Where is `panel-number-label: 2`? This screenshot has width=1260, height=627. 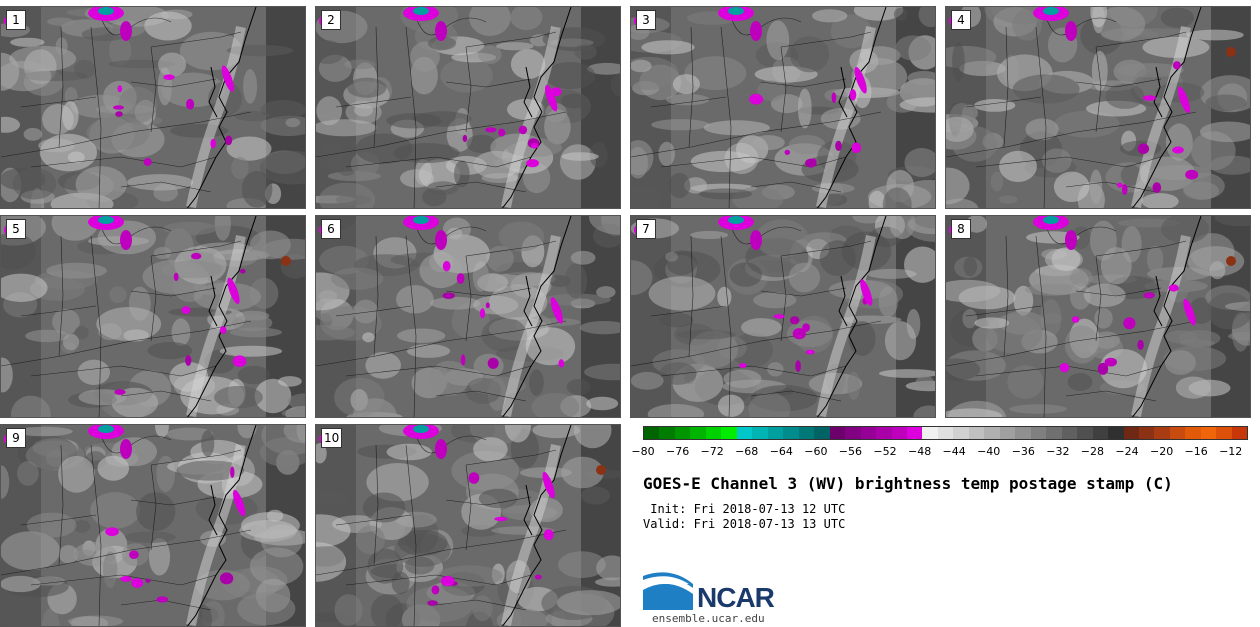
panel-number-label: 2 is located at coordinates (331, 20).